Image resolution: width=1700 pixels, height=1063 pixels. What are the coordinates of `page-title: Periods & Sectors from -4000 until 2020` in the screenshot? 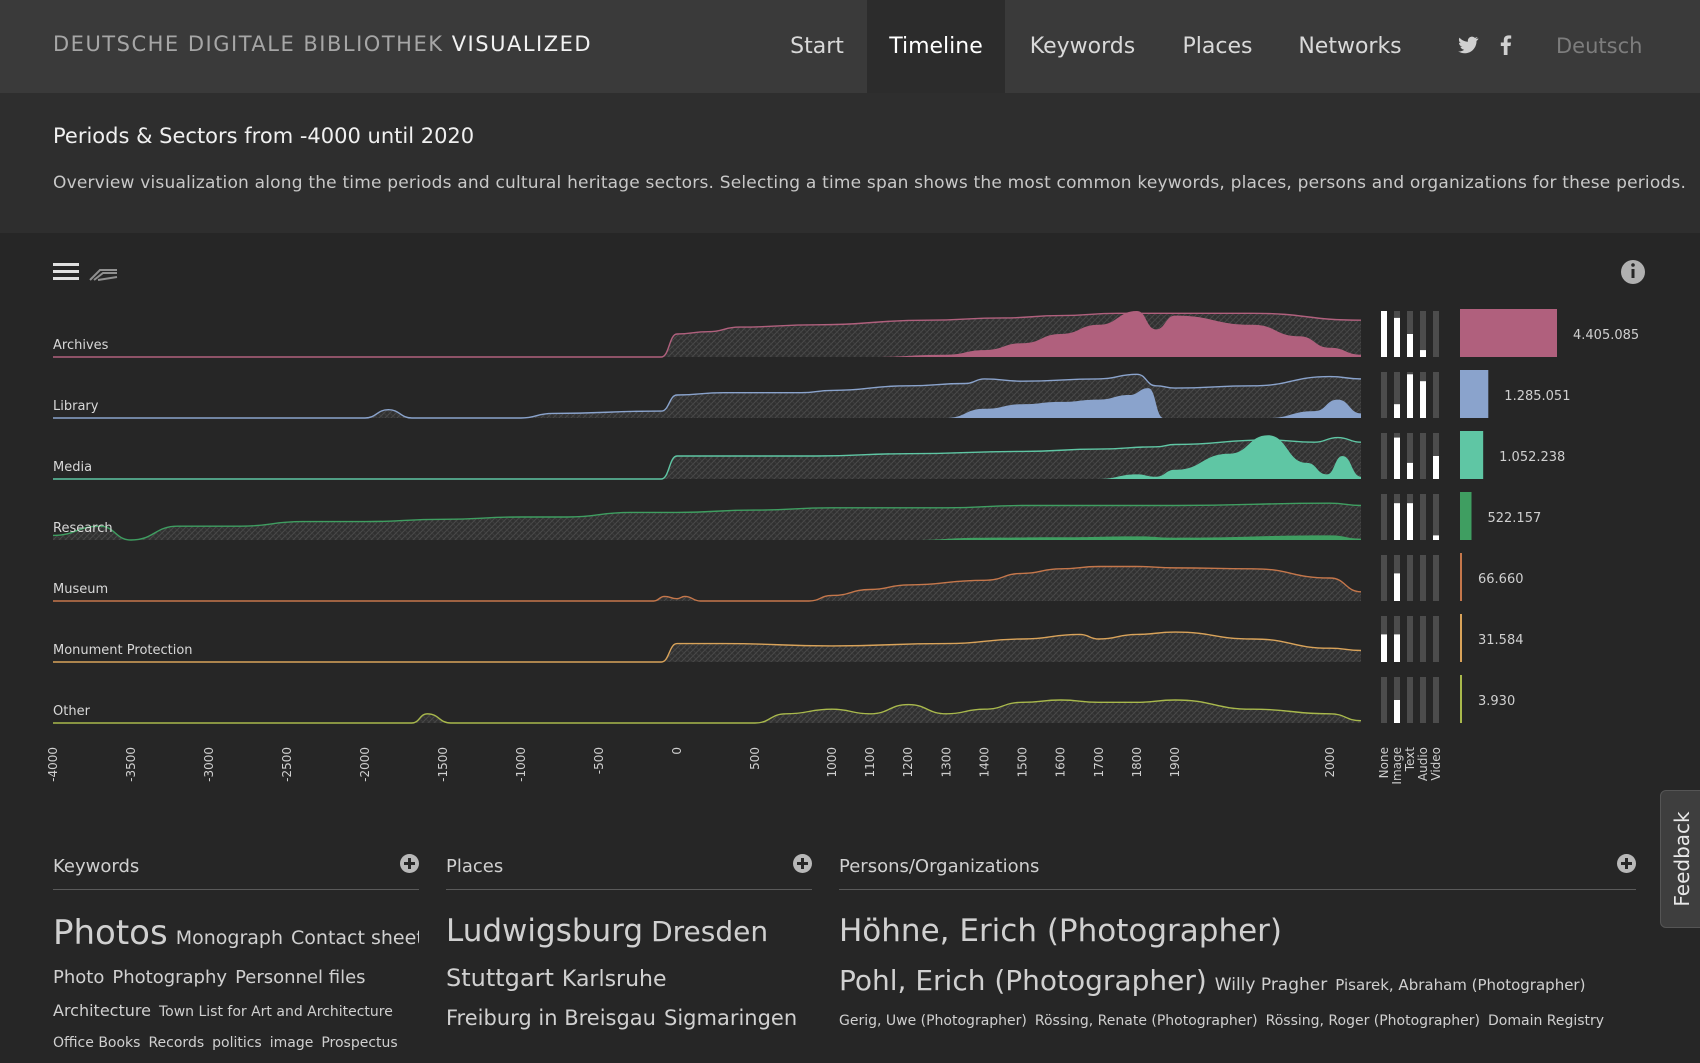 It's located at (264, 136).